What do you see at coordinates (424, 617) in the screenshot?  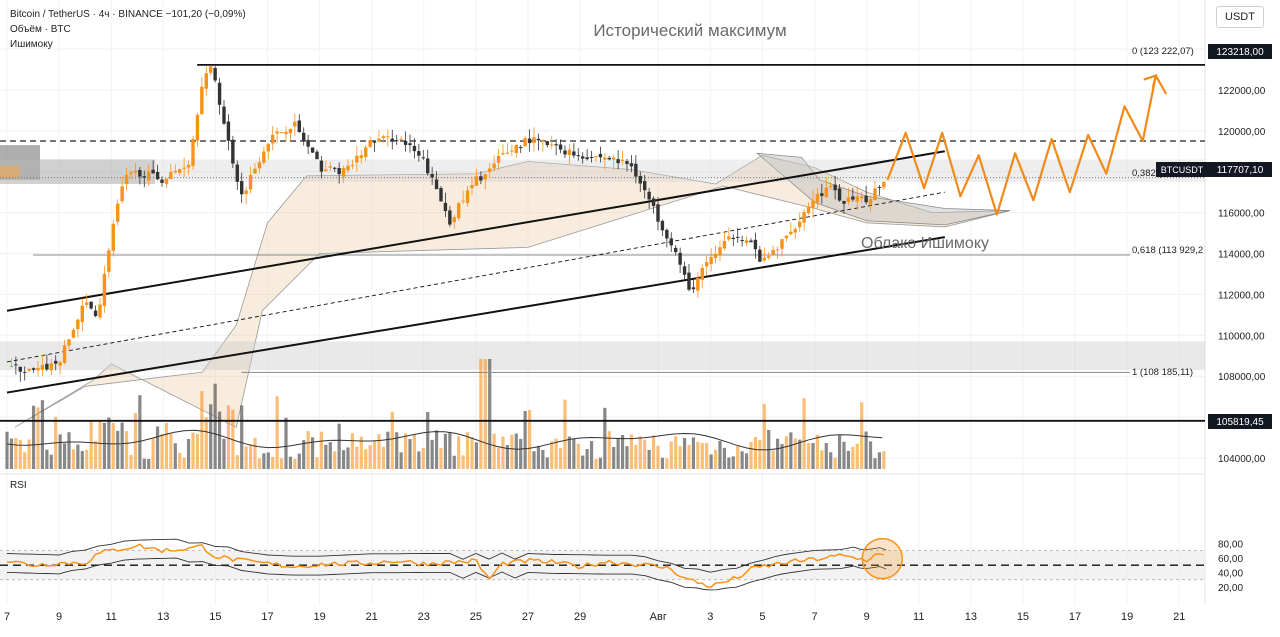 I see `time-tick-label: 23` at bounding box center [424, 617].